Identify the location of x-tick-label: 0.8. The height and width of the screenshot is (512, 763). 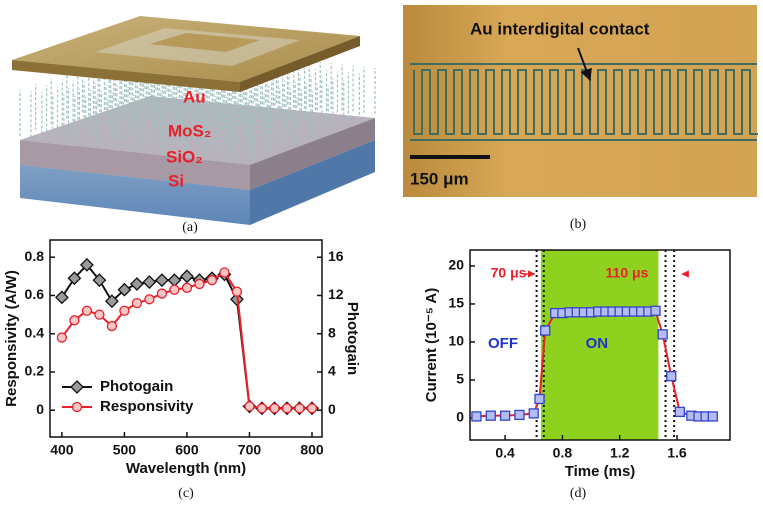
(563, 453).